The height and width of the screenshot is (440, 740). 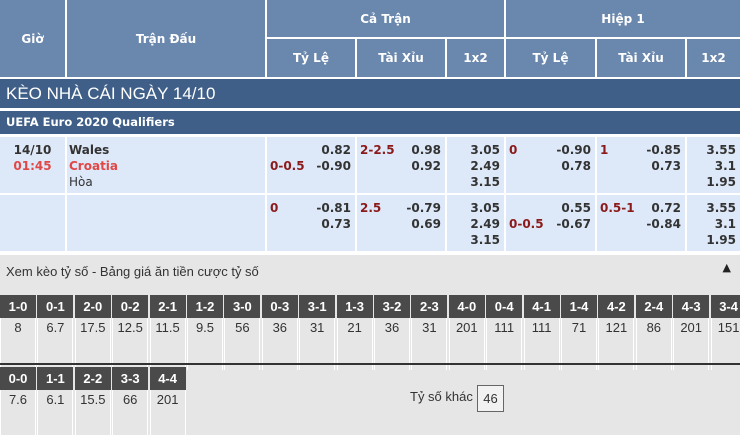 What do you see at coordinates (311, 58) in the screenshot?
I see `header-ft-hdp: Tỷ Lệ` at bounding box center [311, 58].